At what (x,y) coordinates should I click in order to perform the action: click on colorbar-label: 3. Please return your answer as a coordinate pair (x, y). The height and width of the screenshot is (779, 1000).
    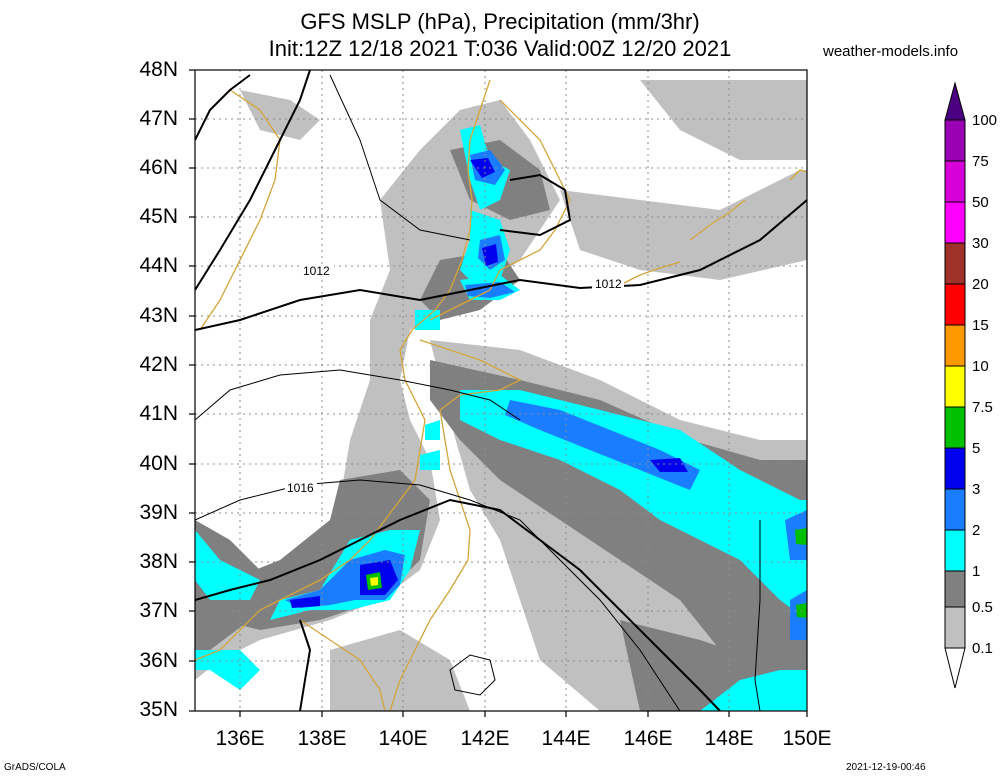
    Looking at the image, I should click on (976, 489).